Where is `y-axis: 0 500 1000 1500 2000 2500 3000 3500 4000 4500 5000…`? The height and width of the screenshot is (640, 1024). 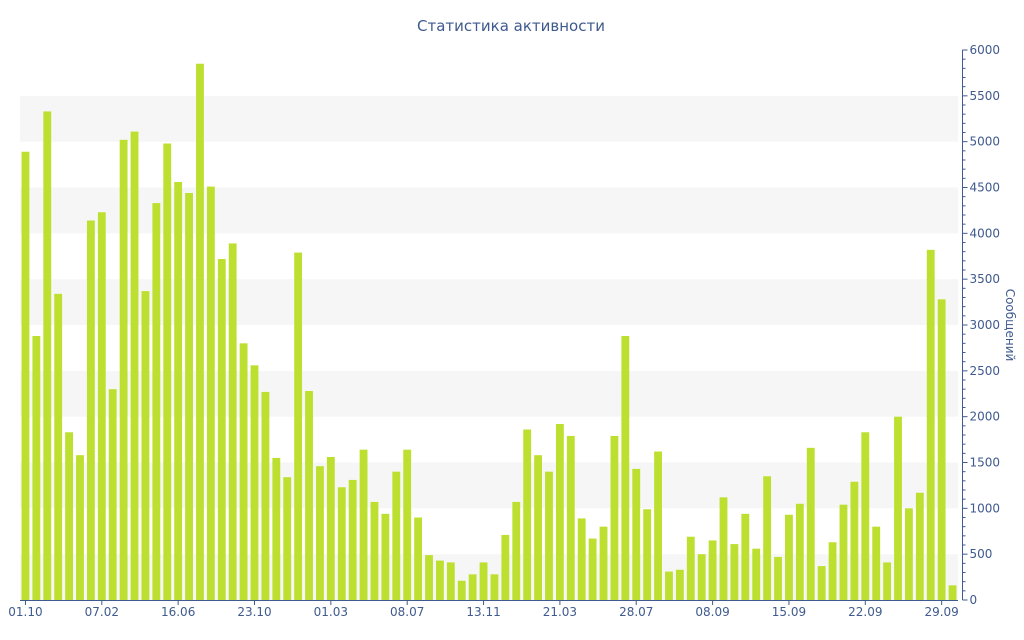
y-axis: 0 500 1000 1500 2000 2500 3000 3500 4000 4500 5000… is located at coordinates (981, 325).